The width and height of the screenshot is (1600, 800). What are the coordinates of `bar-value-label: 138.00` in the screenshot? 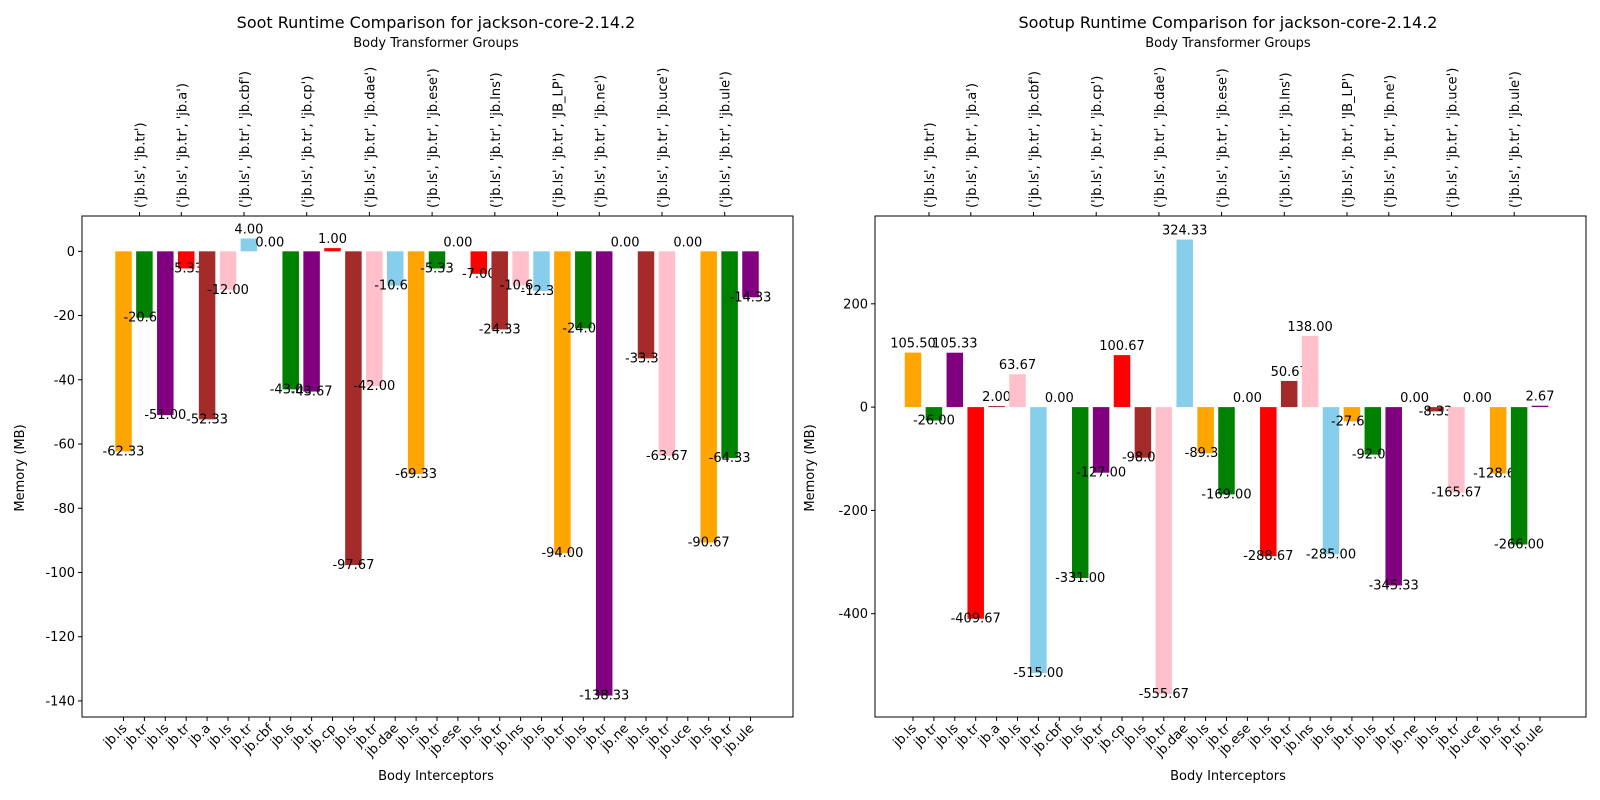 It's located at (1310, 327).